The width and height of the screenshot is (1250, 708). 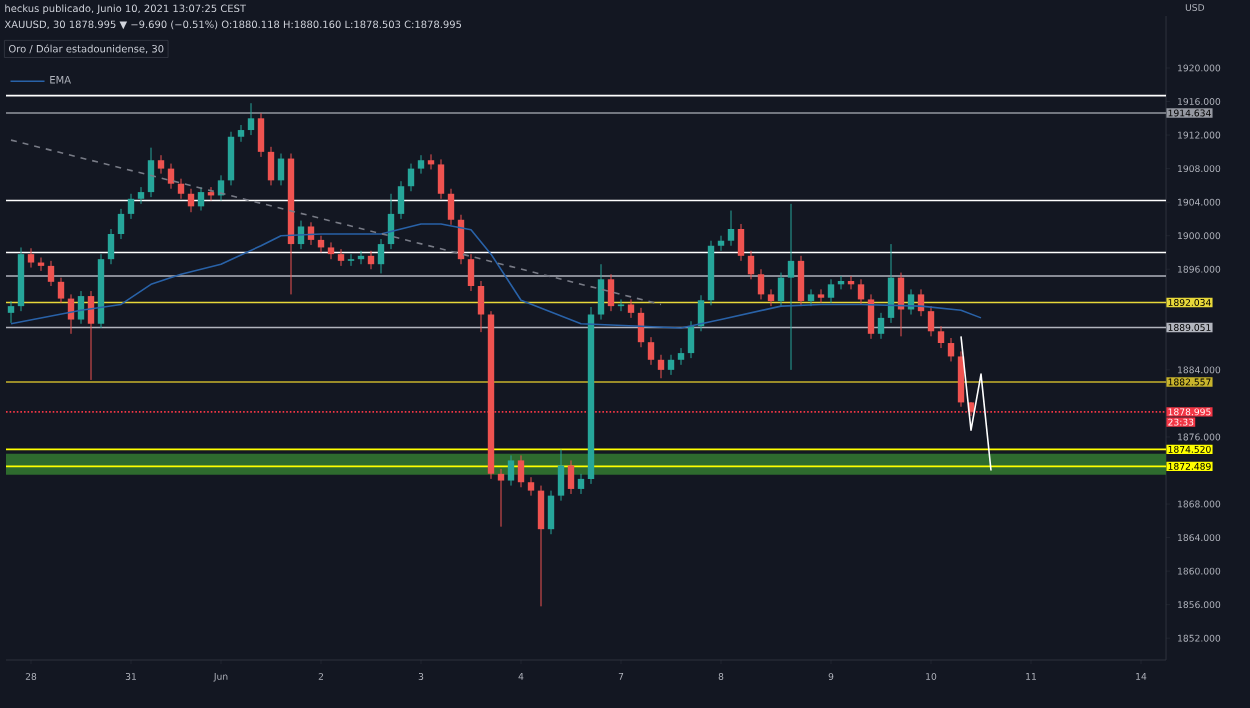 What do you see at coordinates (976, 403) in the screenshot?
I see `line-series` at bounding box center [976, 403].